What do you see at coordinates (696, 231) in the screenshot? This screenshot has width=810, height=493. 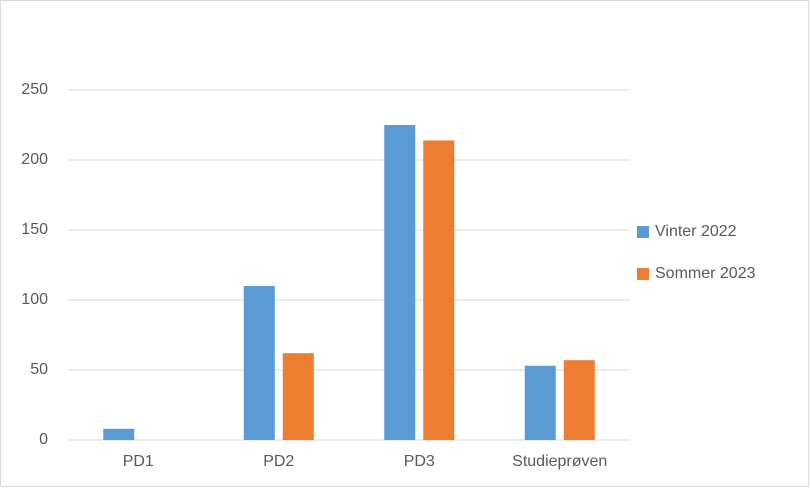 I see `legend-label: Vinter 2022` at bounding box center [696, 231].